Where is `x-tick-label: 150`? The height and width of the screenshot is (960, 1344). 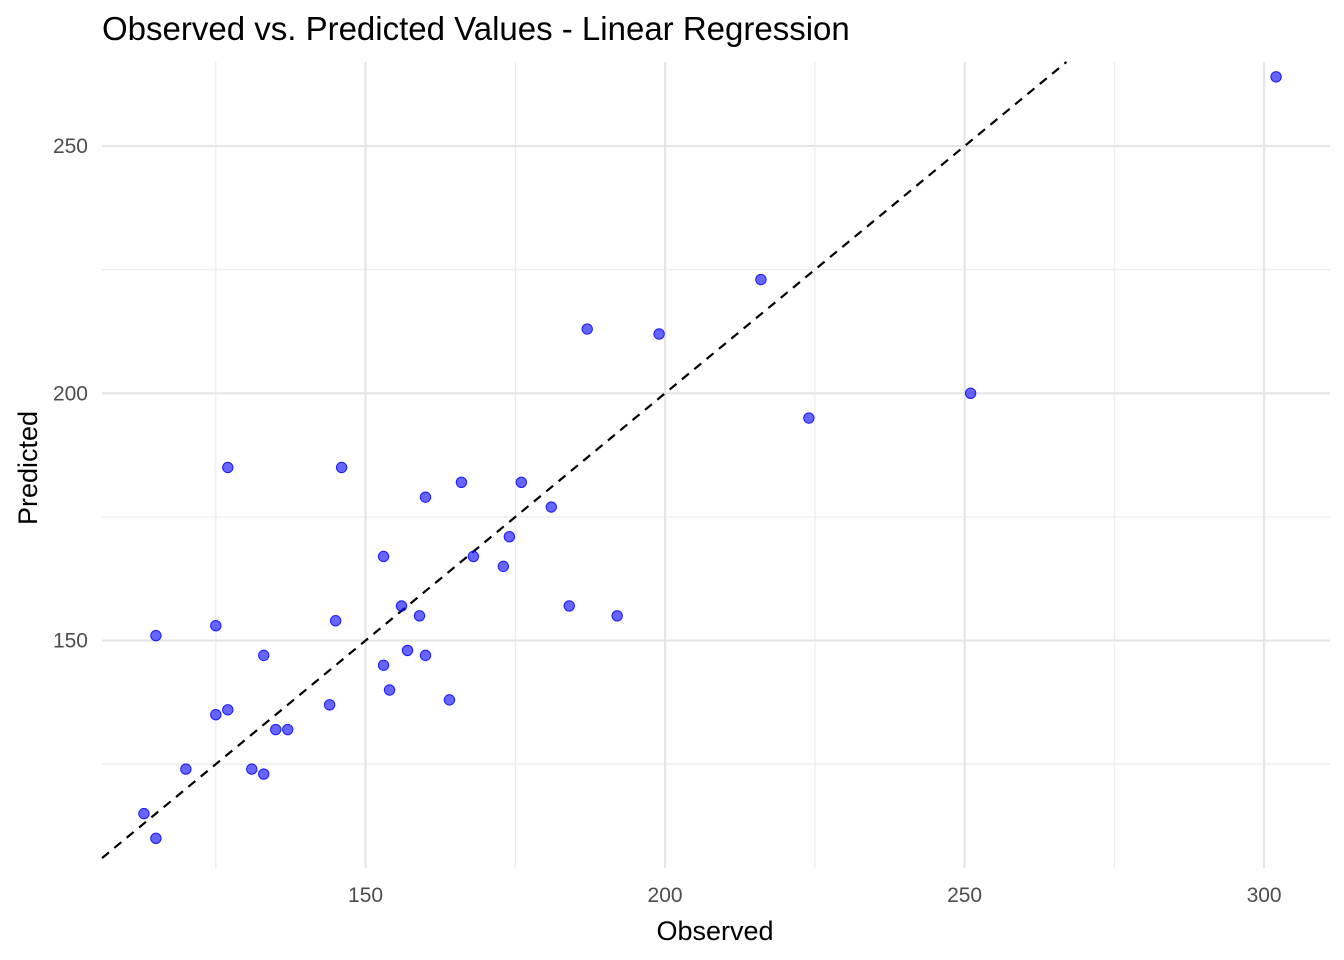 x-tick-label: 150 is located at coordinates (365, 895).